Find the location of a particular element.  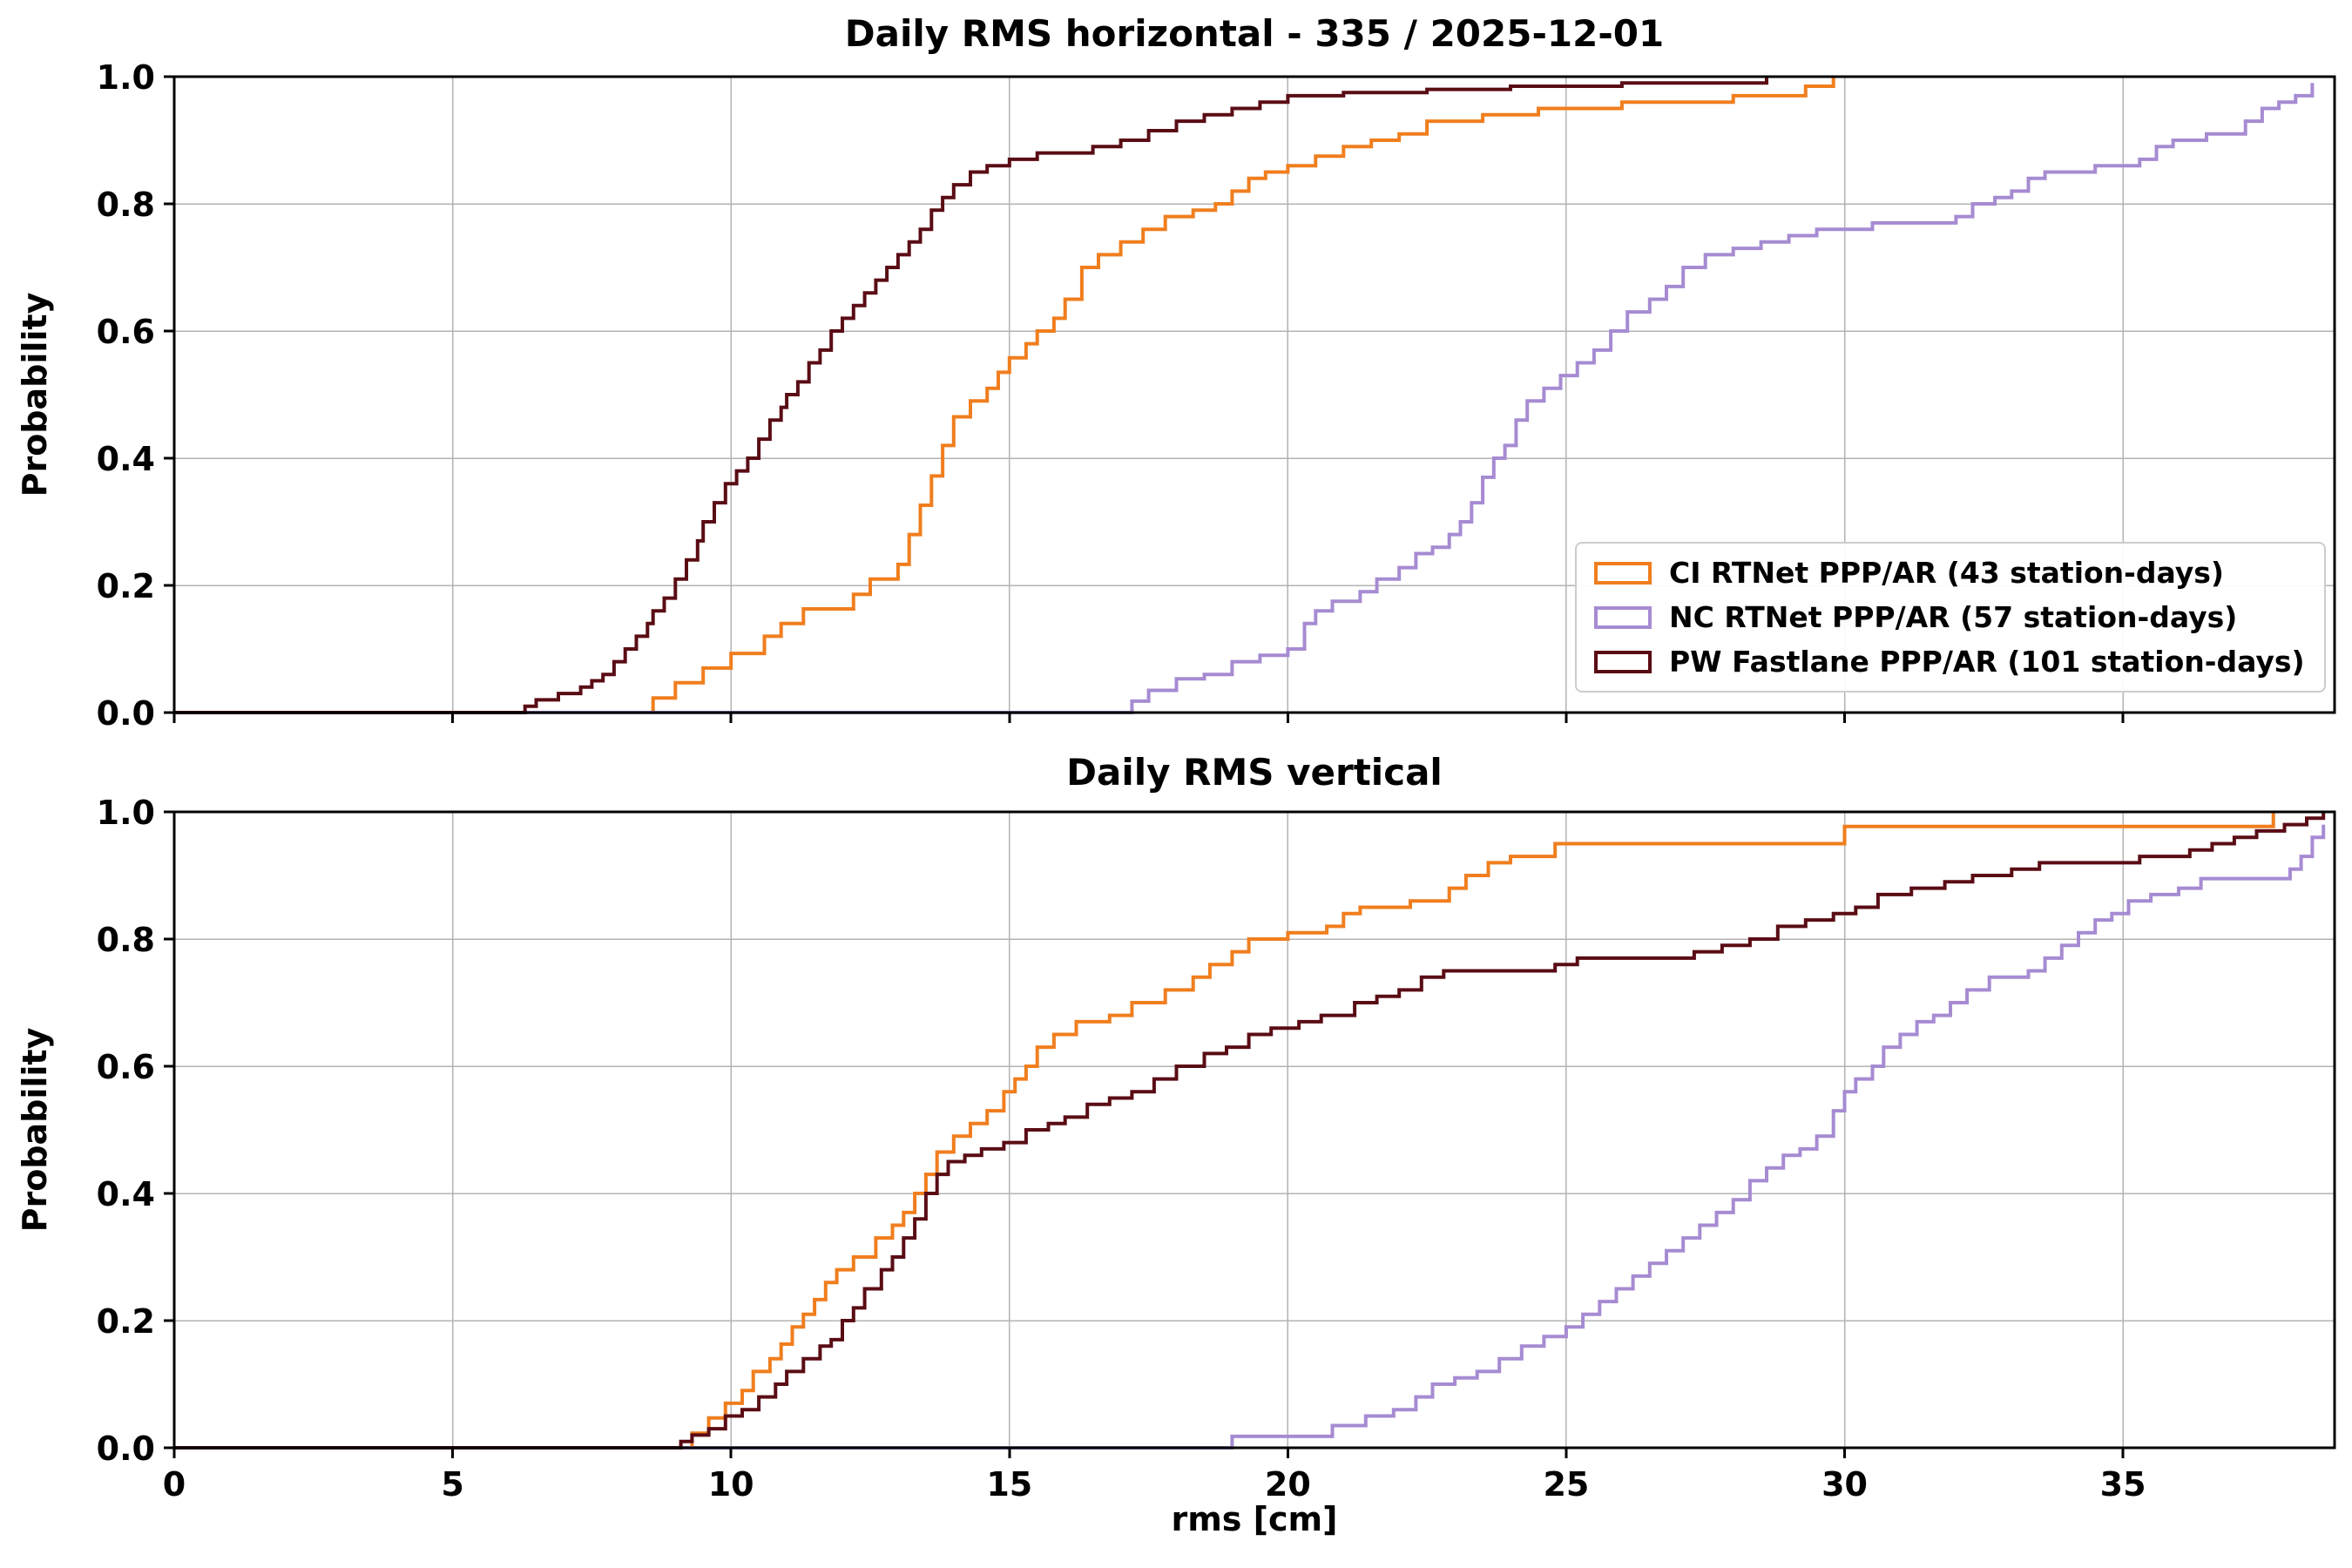

x-tick-label: 35 is located at coordinates (2123, 1484).